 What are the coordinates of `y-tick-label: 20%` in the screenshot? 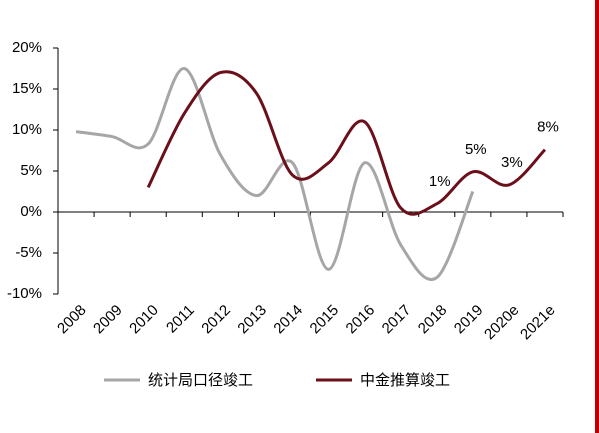 It's located at (27, 47).